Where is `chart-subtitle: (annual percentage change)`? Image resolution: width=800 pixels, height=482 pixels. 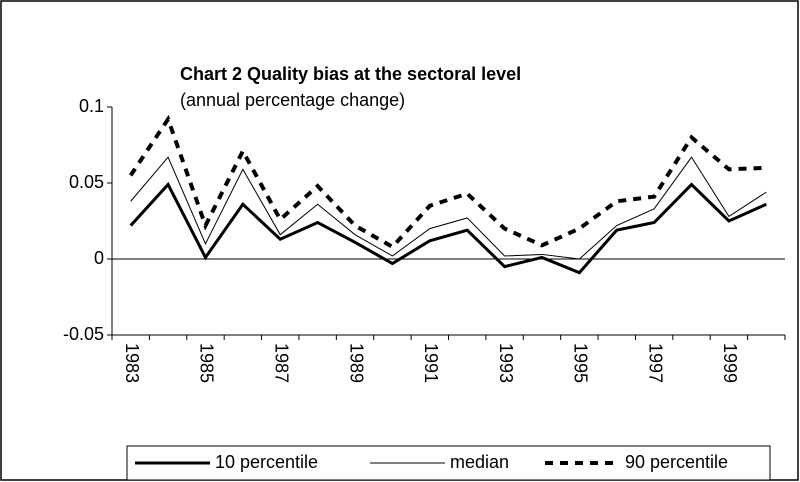 chart-subtitle: (annual percentage change) is located at coordinates (292, 100).